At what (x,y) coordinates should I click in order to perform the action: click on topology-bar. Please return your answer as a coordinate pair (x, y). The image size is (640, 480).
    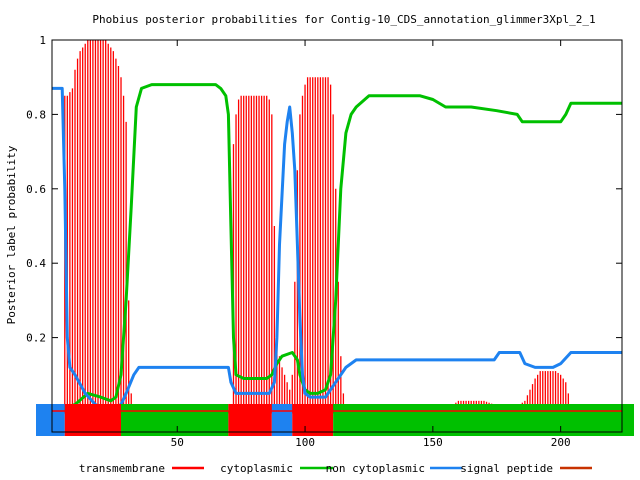
    Looking at the image, I should click on (335, 420).